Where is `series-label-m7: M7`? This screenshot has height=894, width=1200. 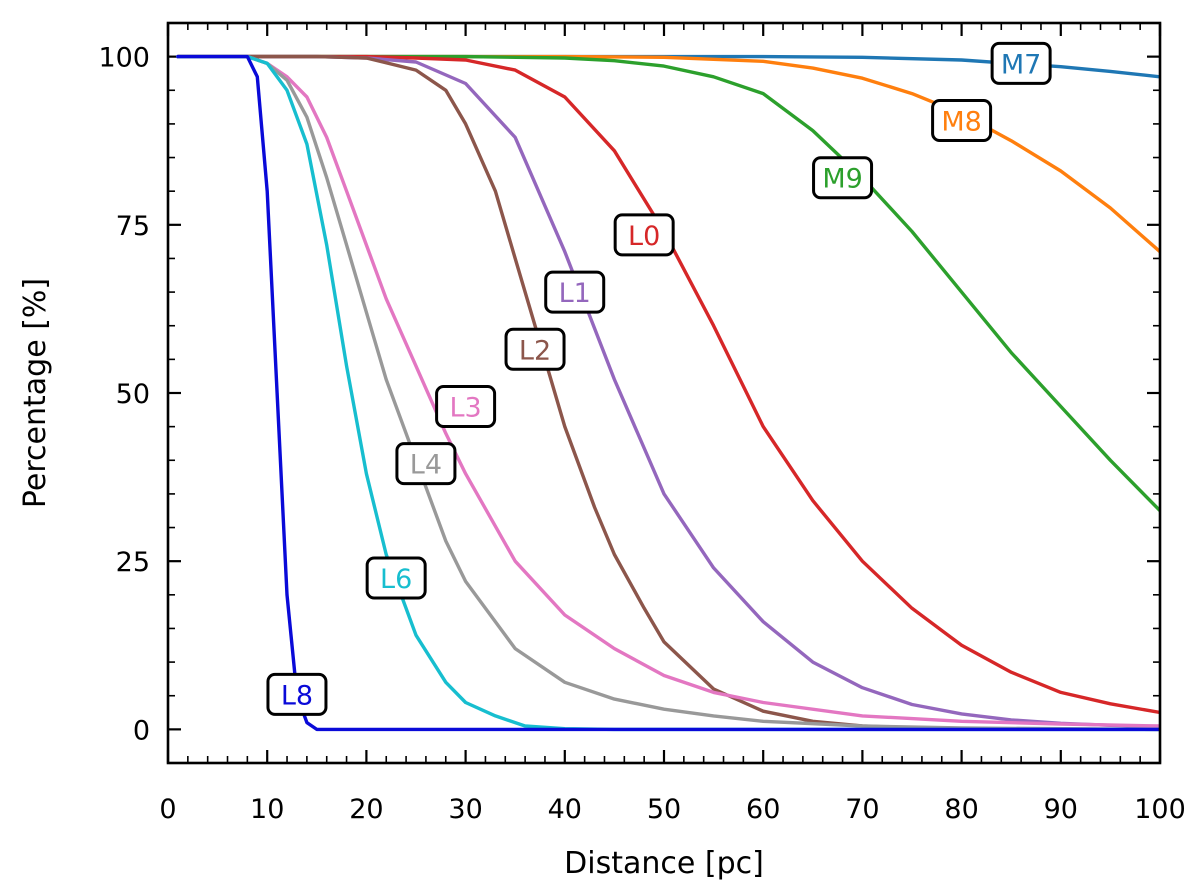 series-label-m7: M7 is located at coordinates (1021, 64).